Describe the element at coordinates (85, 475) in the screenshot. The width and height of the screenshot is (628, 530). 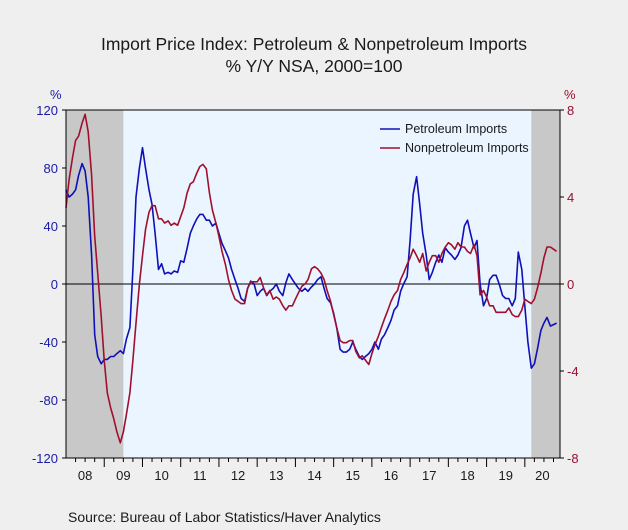
I see `x-tick-label: 08` at that location.